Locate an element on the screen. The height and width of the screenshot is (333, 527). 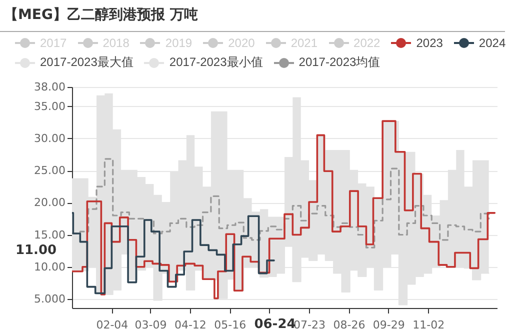
x-tick-label: 05-16 is located at coordinates (230, 325).